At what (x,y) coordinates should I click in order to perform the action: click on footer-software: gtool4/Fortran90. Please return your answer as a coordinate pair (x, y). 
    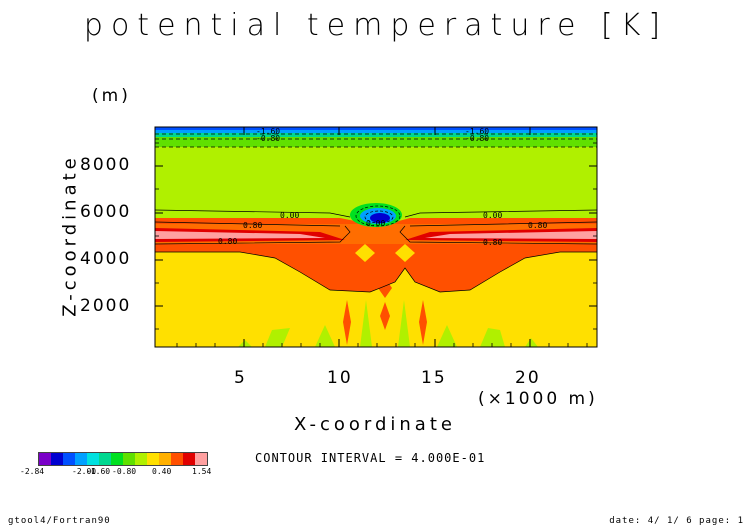
    Looking at the image, I should click on (59, 521).